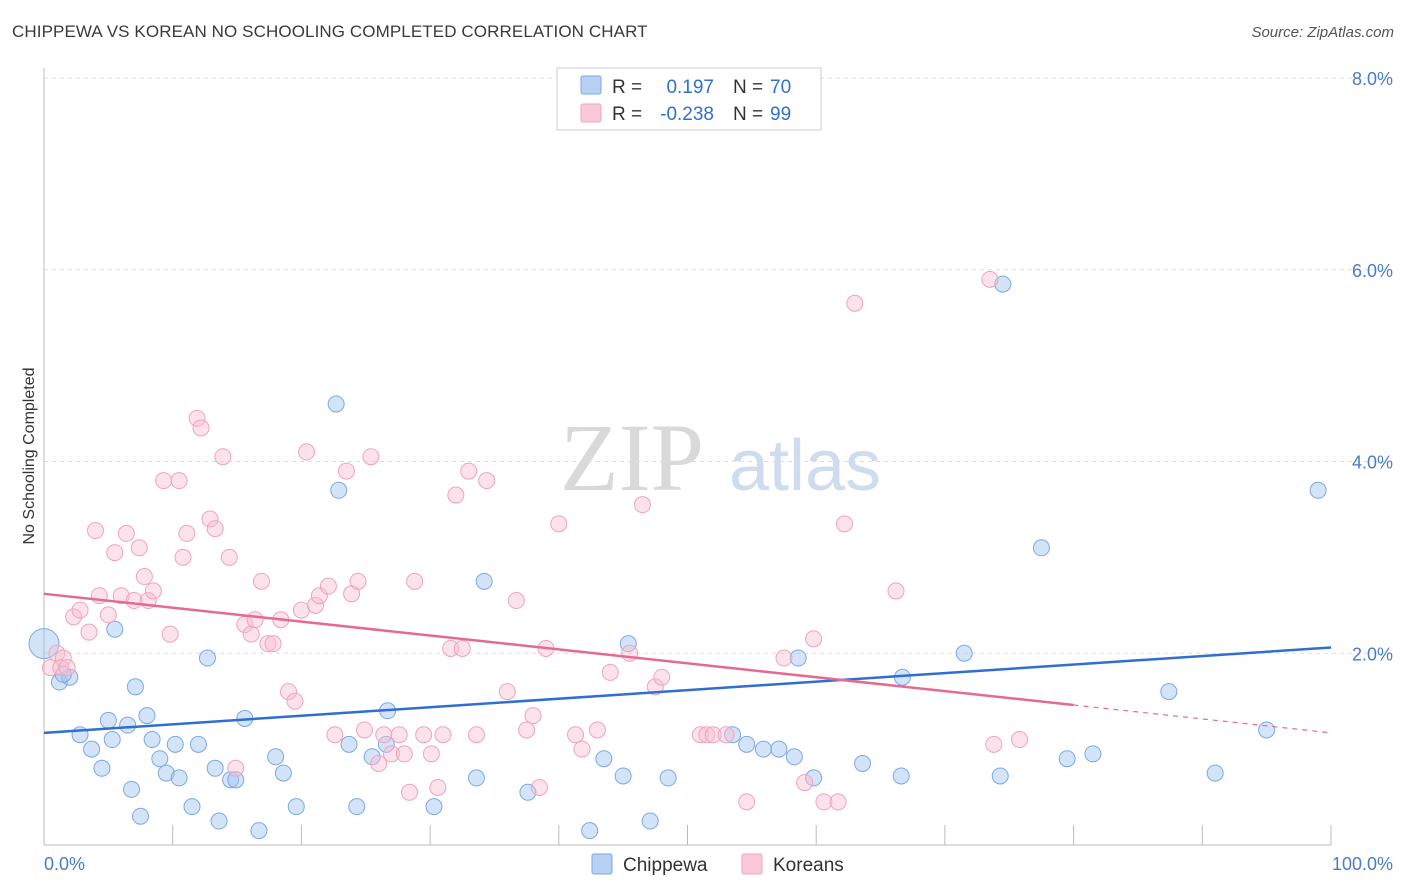 This screenshot has width=1406, height=892. What do you see at coordinates (689, 99) in the screenshot?
I see `correlation-legend: R = 0.197 N = 70 R = -0.238 N = 99` at bounding box center [689, 99].